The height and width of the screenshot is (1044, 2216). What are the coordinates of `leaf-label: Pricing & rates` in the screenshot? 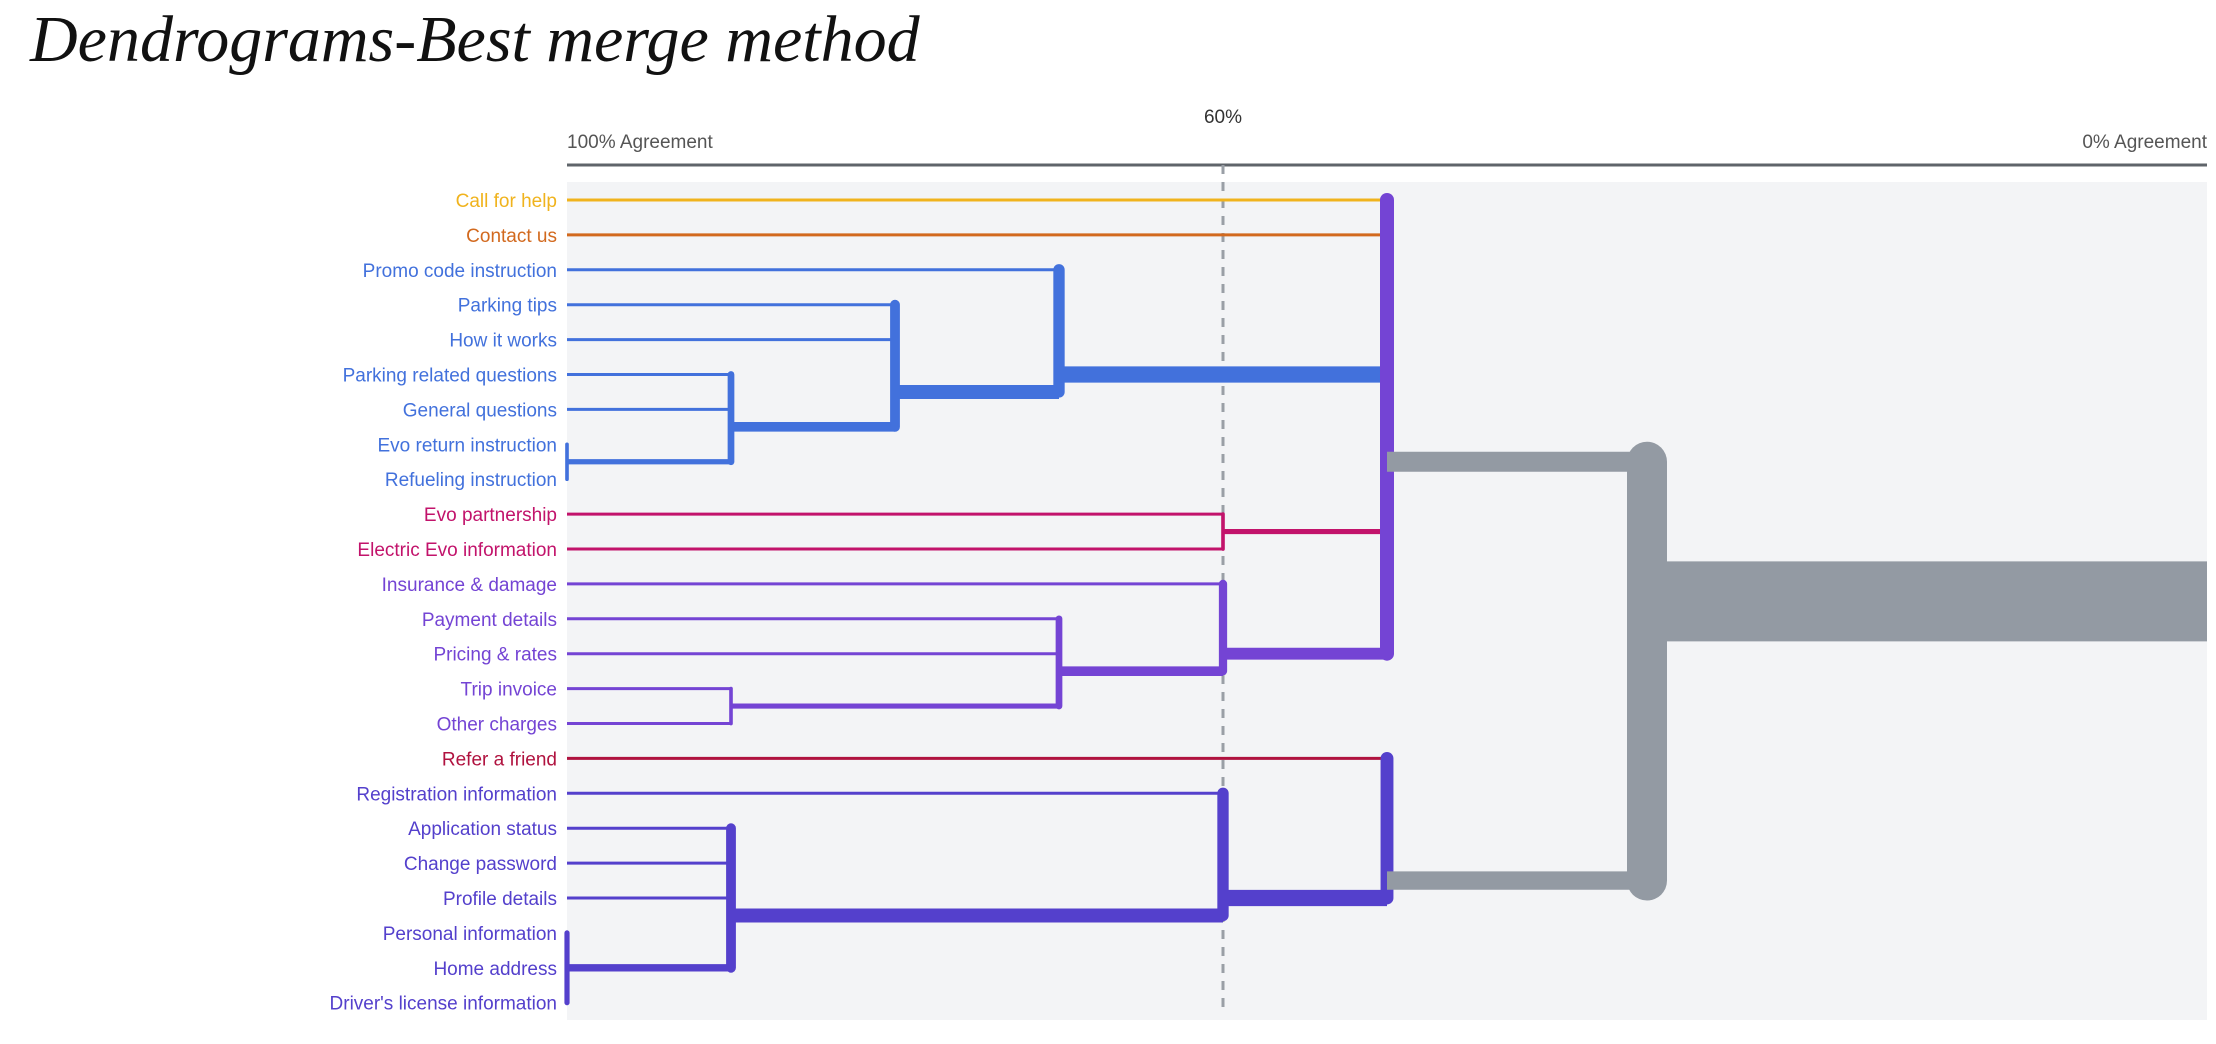 It's located at (495, 655).